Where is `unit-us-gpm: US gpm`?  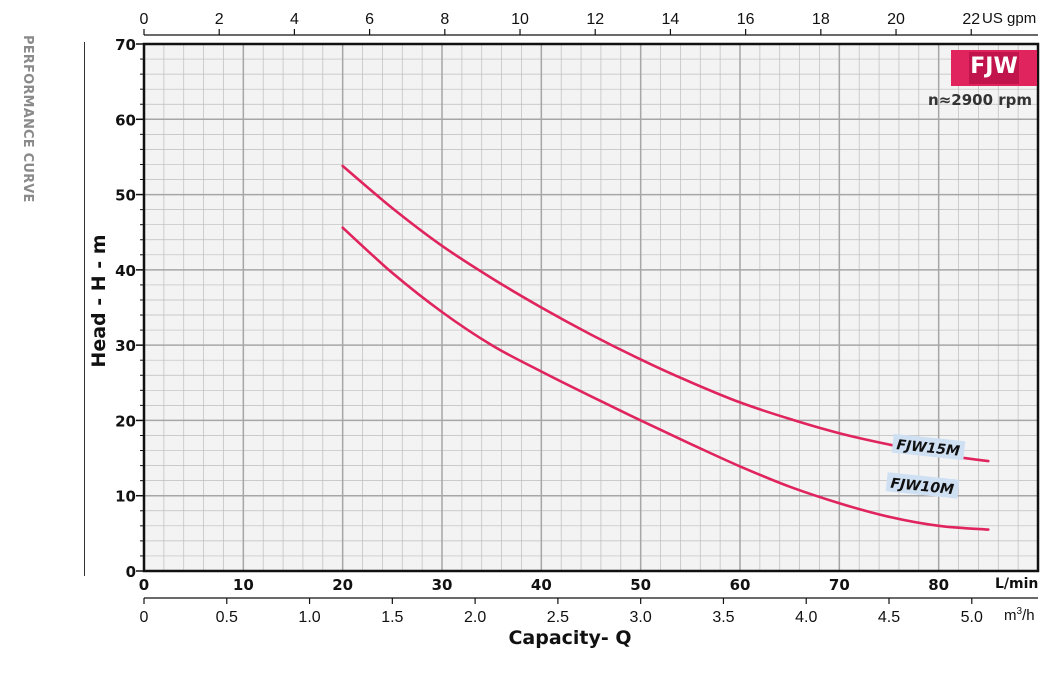
unit-us-gpm: US gpm is located at coordinates (1009, 18).